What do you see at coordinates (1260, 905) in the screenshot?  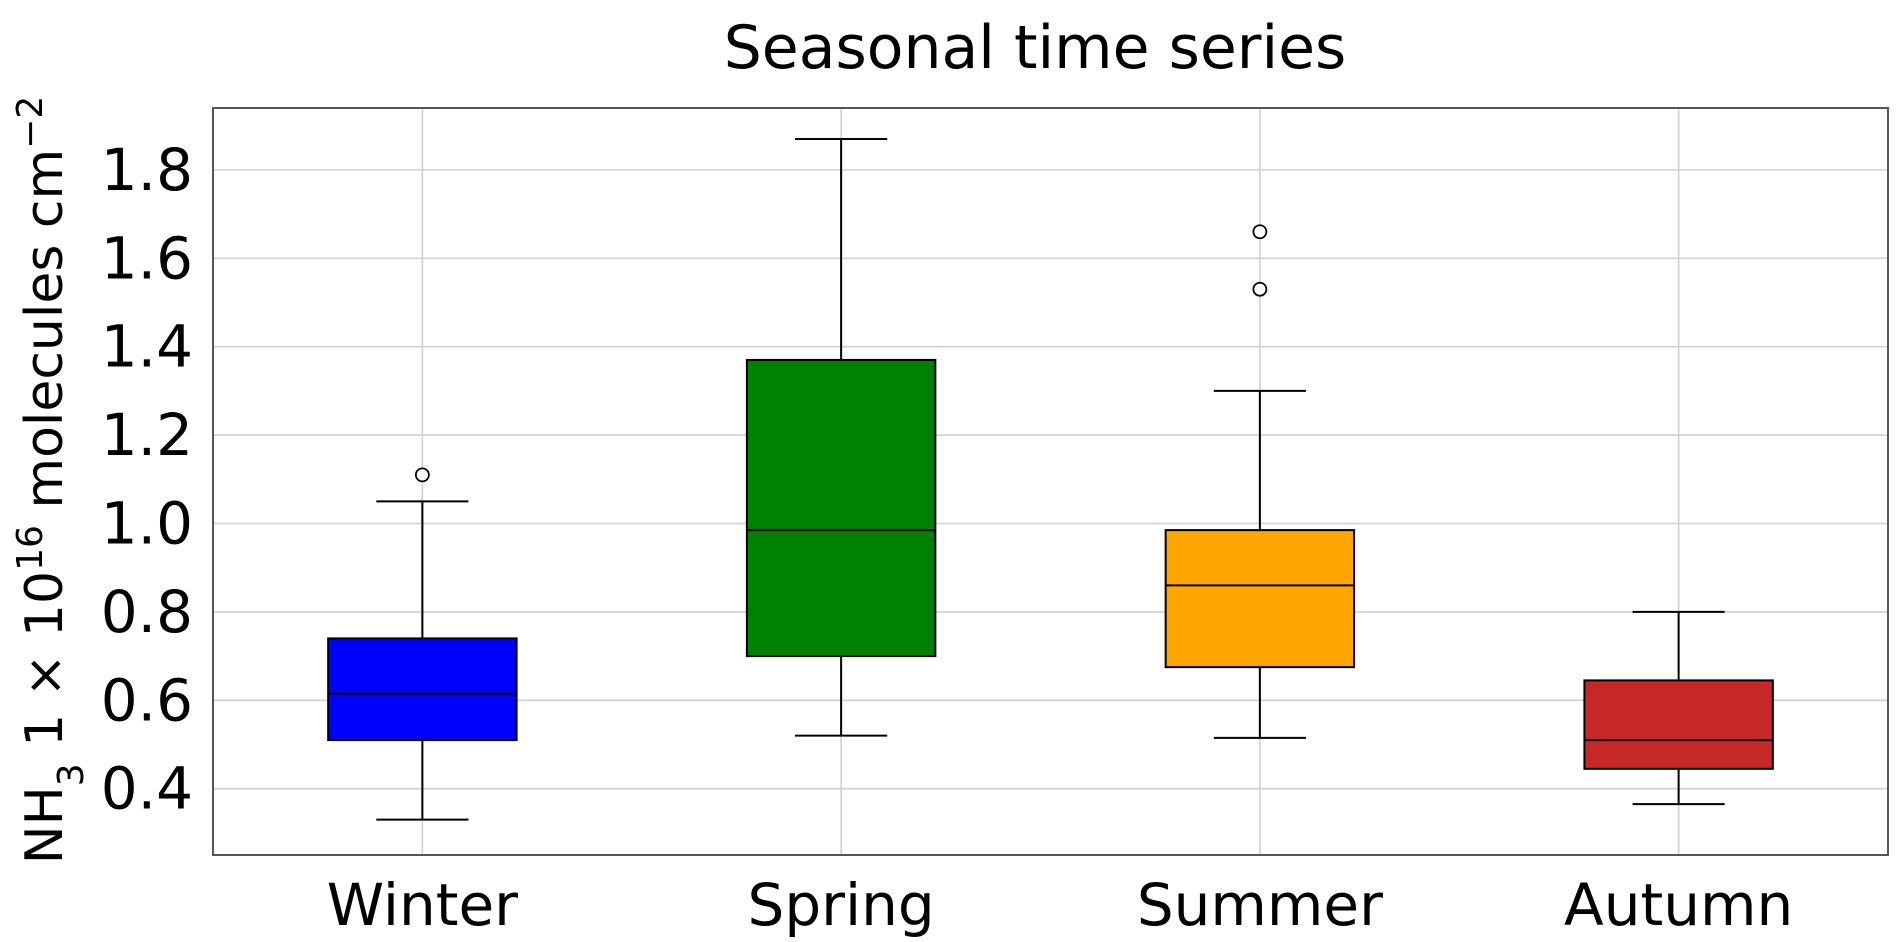 I see `x-tick-label-summer: Summer` at bounding box center [1260, 905].